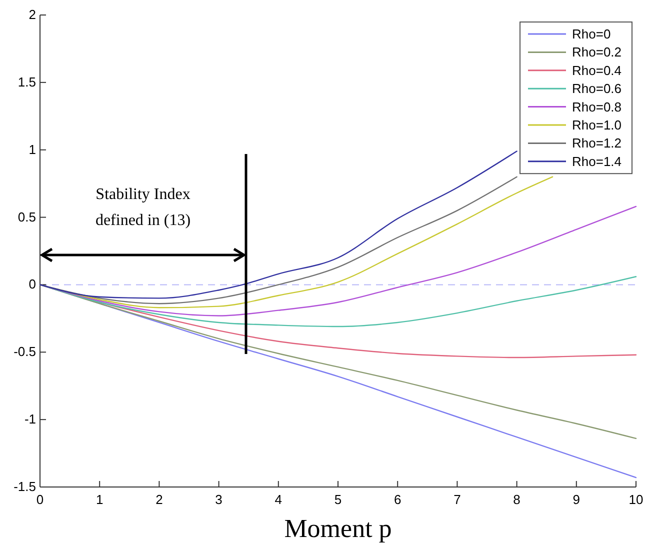  I want to click on x-tick-label: 9, so click(576, 499).